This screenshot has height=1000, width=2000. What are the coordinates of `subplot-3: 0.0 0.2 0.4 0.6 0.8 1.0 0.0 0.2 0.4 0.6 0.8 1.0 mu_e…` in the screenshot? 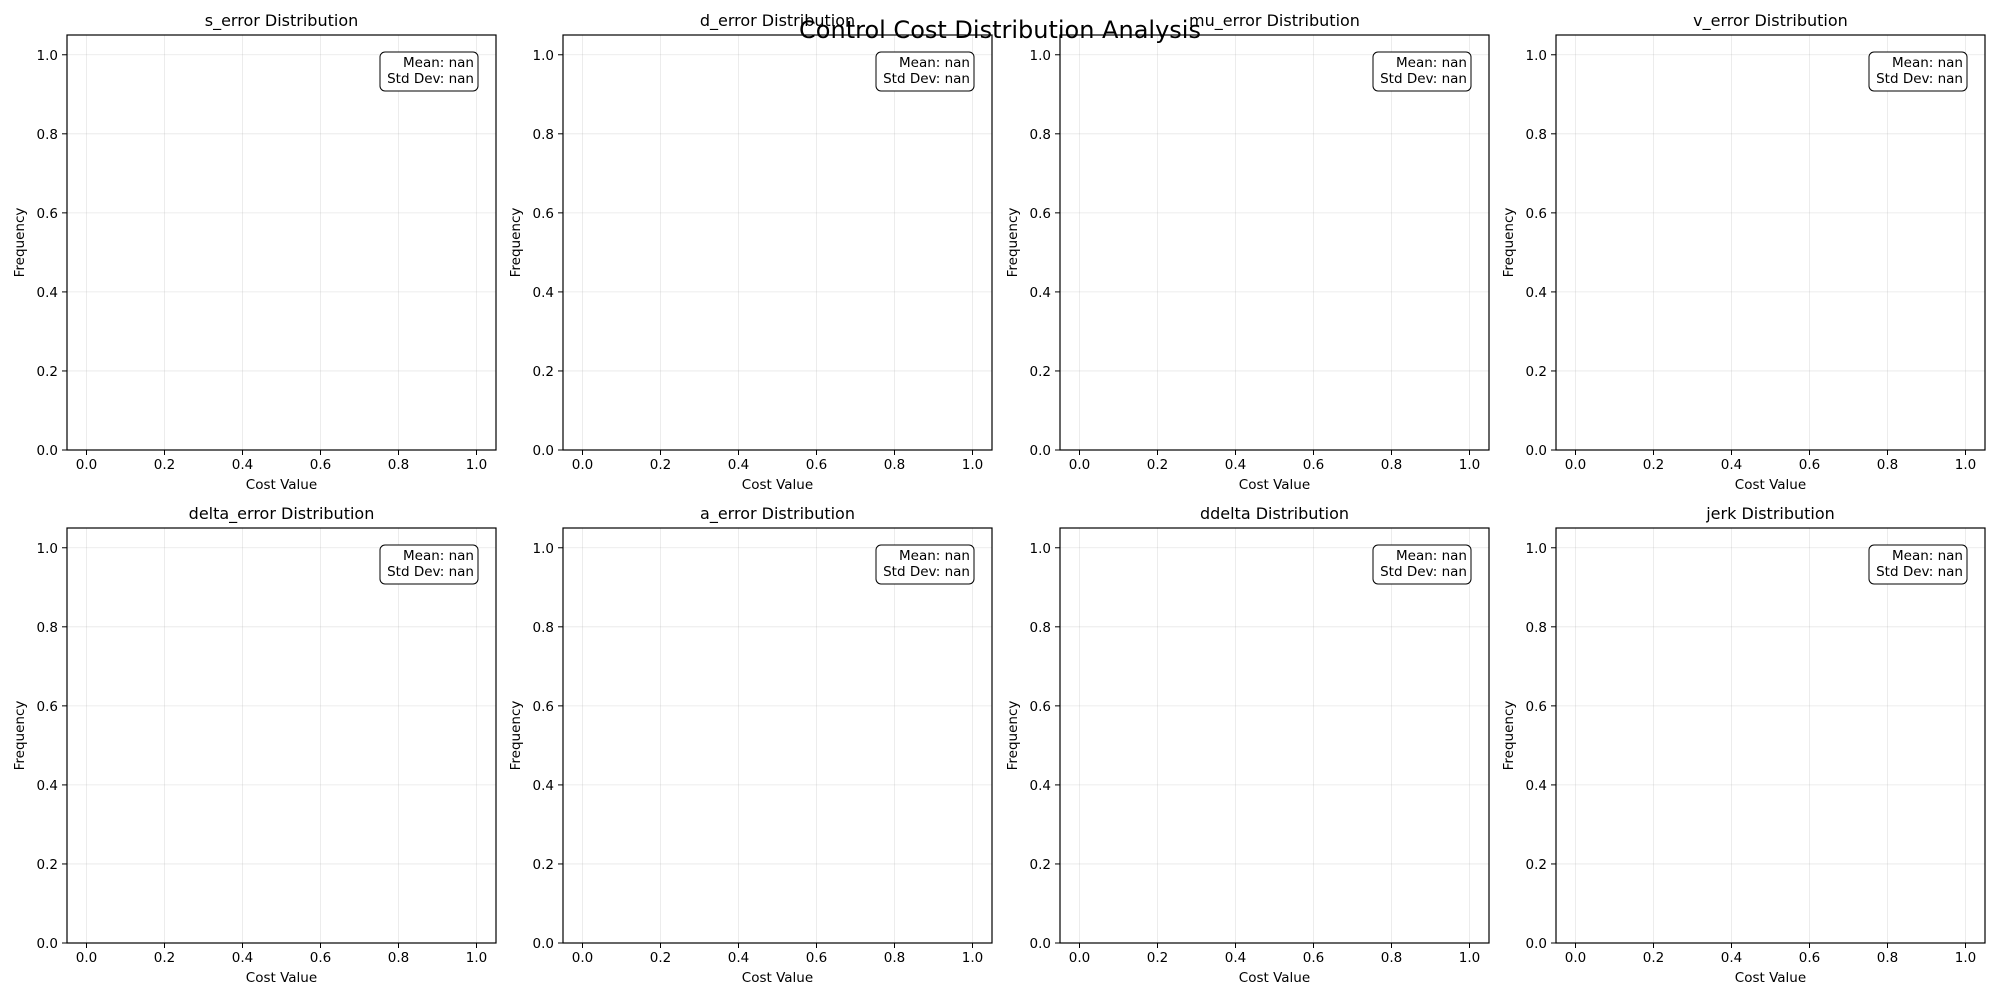 It's located at (1247, 252).